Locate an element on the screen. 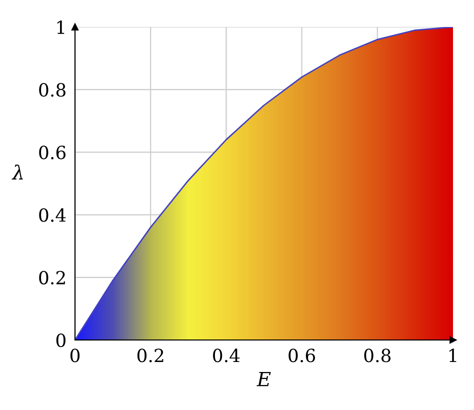  y-tick-label: 0.6 is located at coordinates (52, 153).